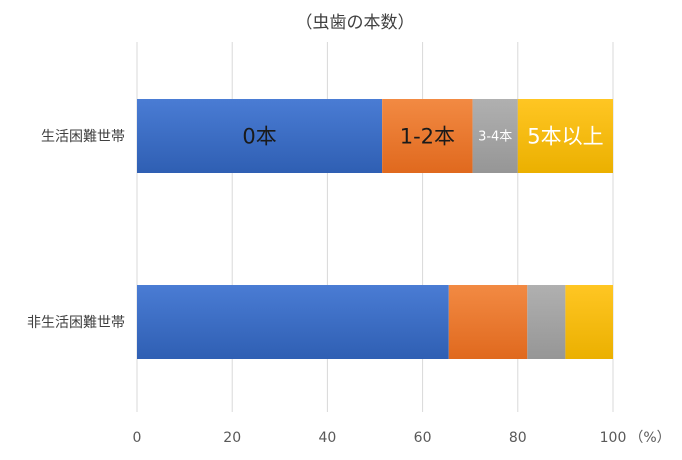 This screenshot has height=460, width=682. I want to click on data-label: 5本以上, so click(565, 137).